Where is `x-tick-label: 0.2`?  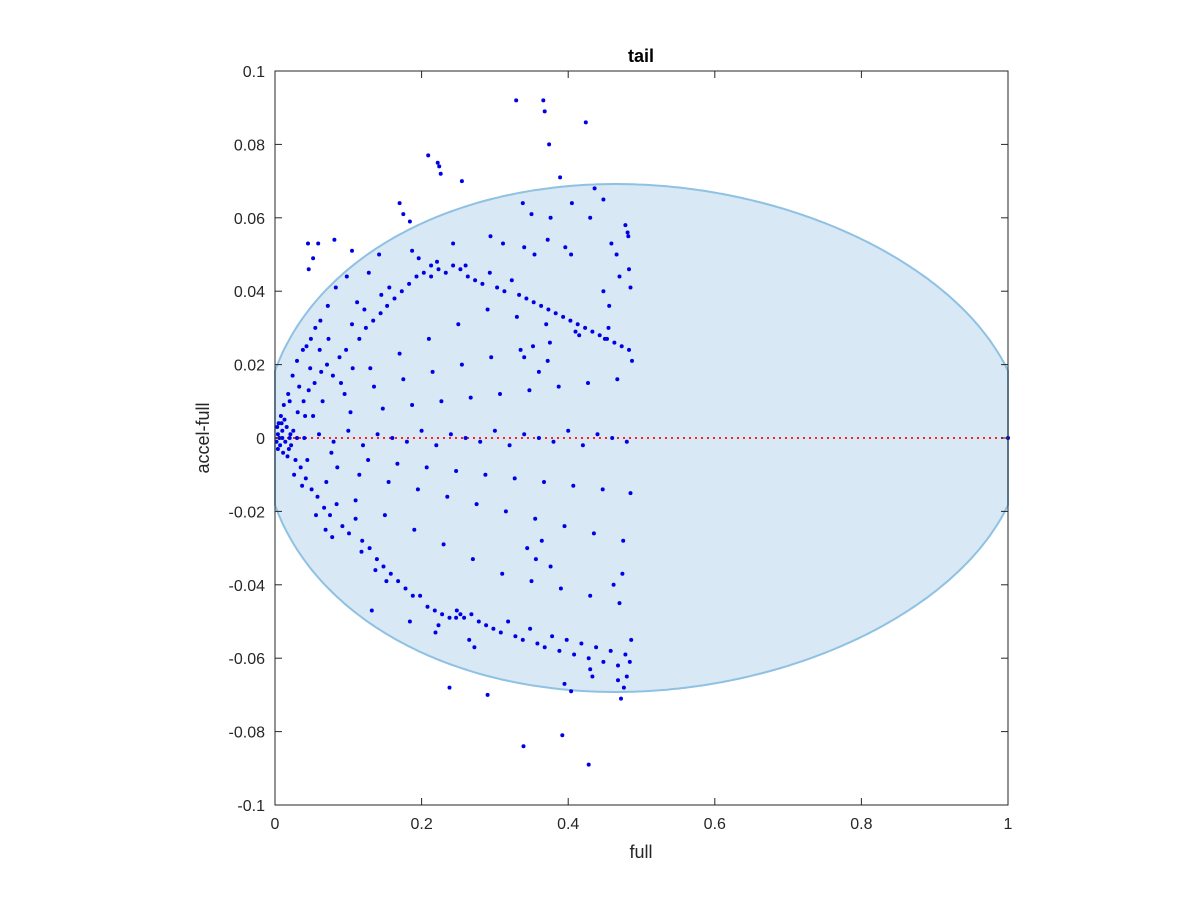 x-tick-label: 0.2 is located at coordinates (421, 824).